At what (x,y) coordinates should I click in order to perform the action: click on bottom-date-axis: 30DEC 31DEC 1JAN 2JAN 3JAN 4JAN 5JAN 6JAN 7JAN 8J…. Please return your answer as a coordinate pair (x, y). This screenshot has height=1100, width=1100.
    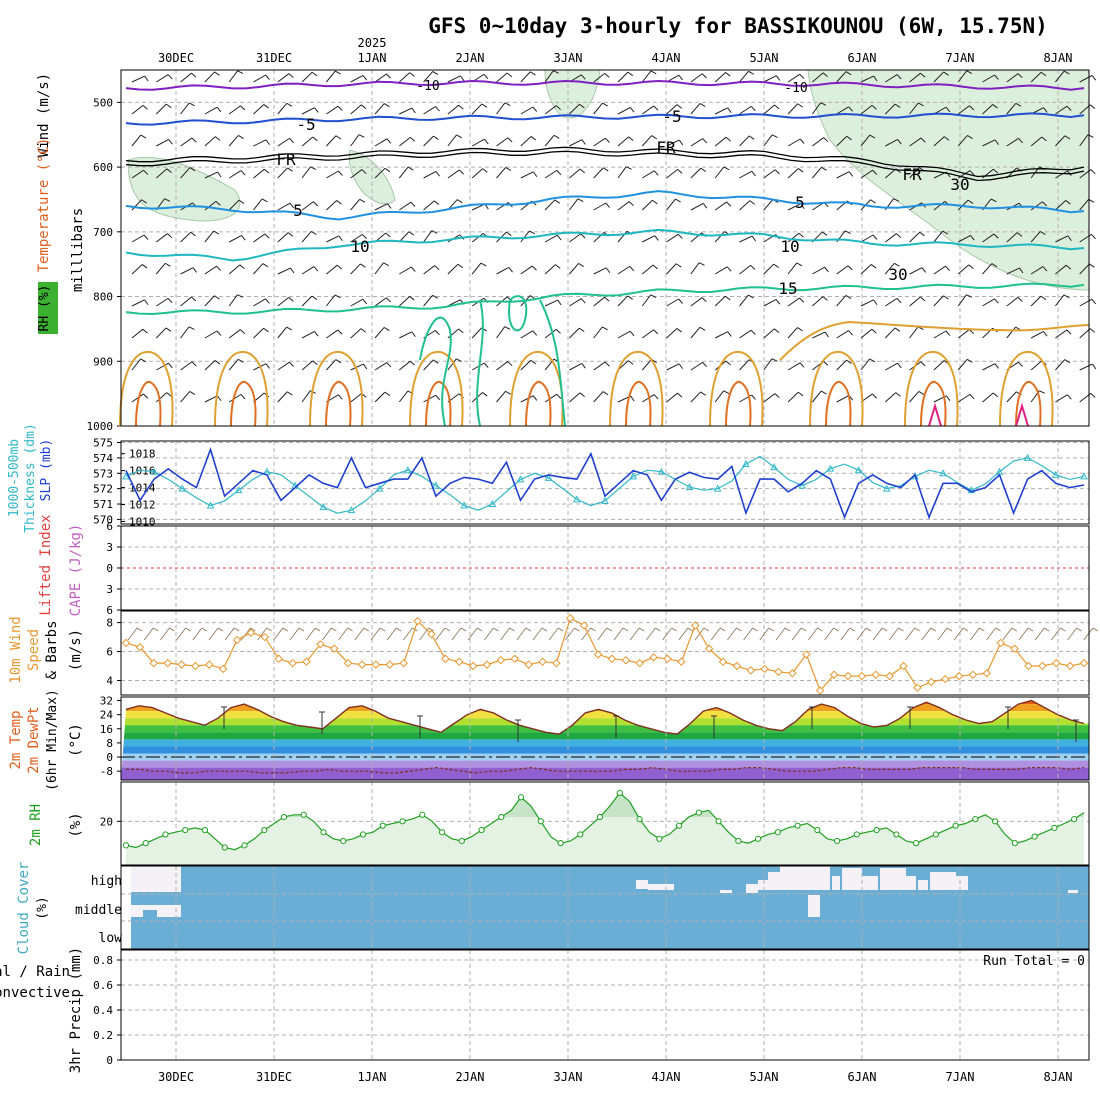
    Looking at the image, I should click on (615, 1077).